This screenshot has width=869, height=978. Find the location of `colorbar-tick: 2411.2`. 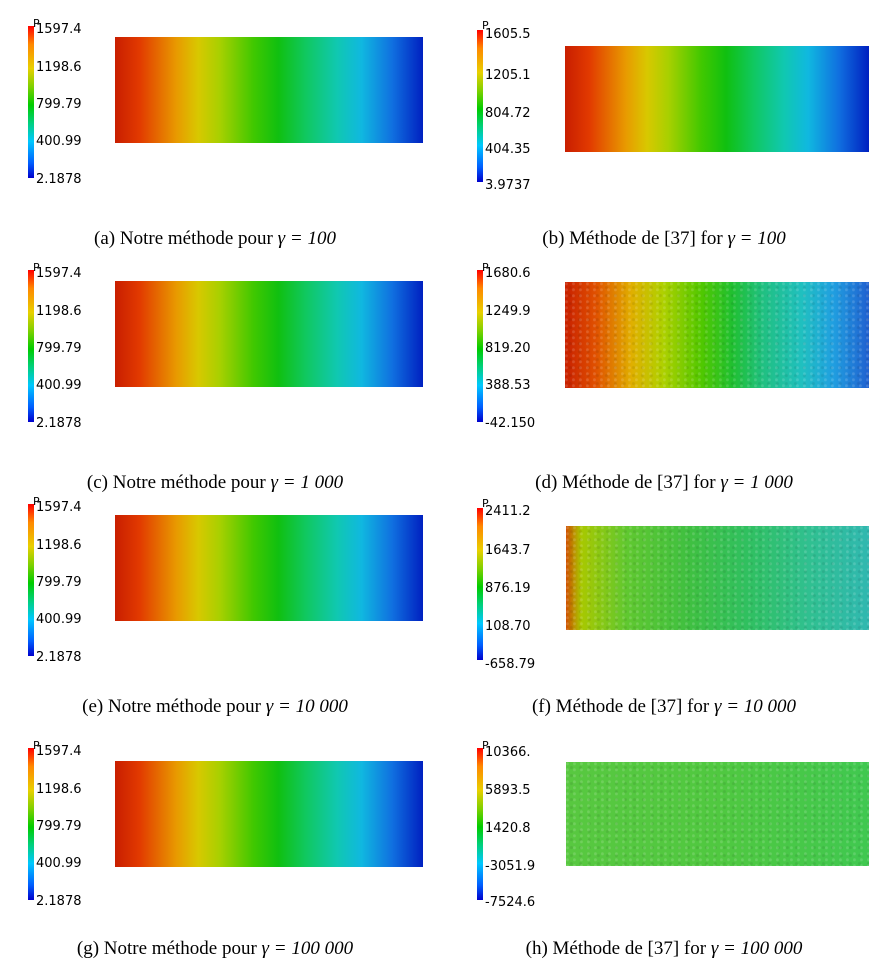

colorbar-tick: 2411.2 is located at coordinates (508, 511).